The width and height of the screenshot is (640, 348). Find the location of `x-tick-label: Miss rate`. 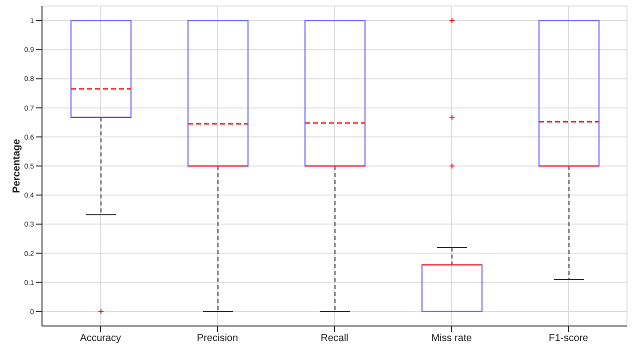

x-tick-label: Miss rate is located at coordinates (451, 338).